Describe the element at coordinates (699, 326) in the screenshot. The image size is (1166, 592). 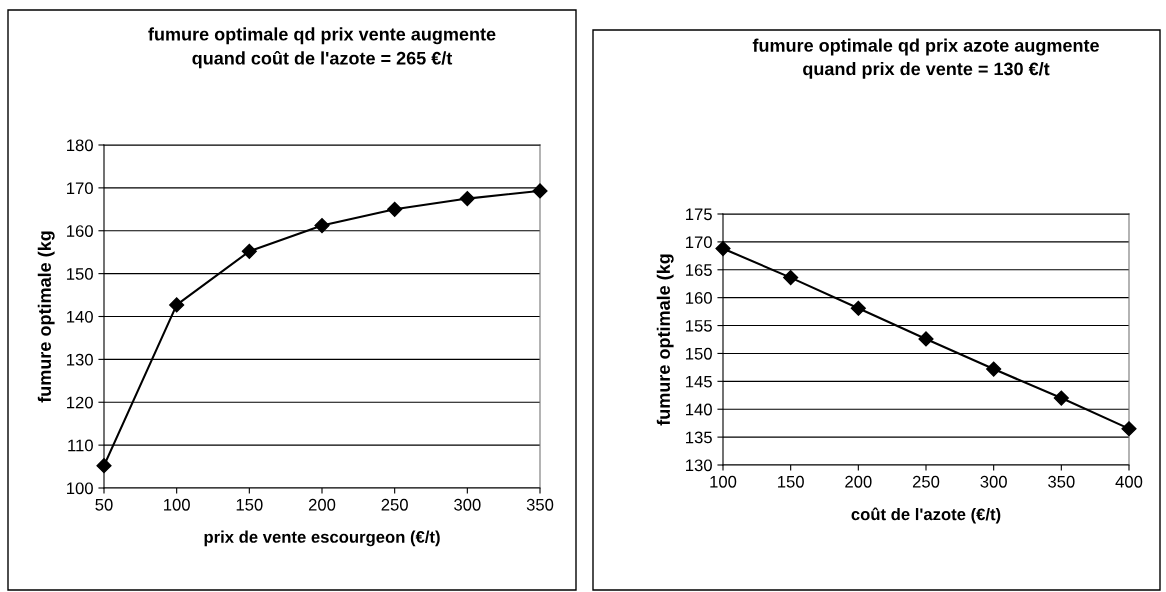
I see `y-tick-label: 155` at that location.